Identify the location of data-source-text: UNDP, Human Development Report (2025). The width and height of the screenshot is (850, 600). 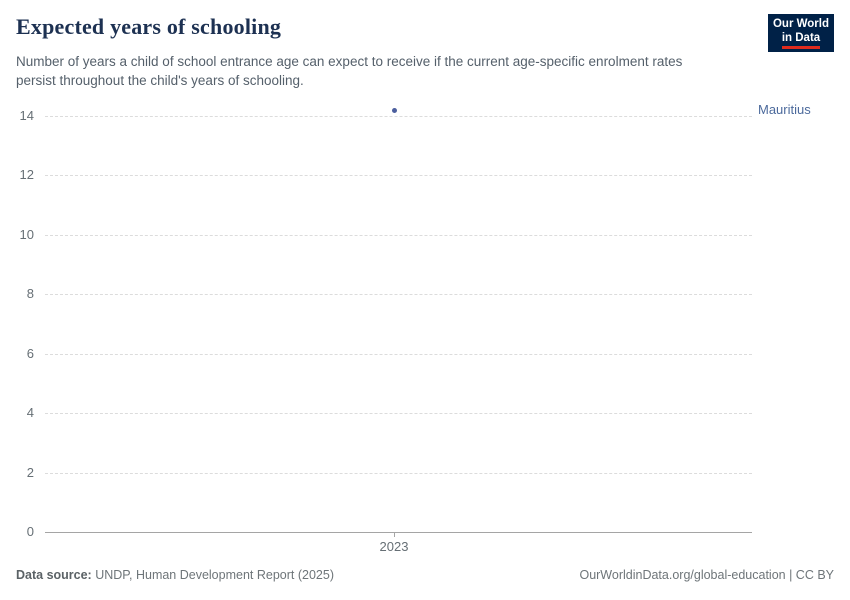
(212, 575).